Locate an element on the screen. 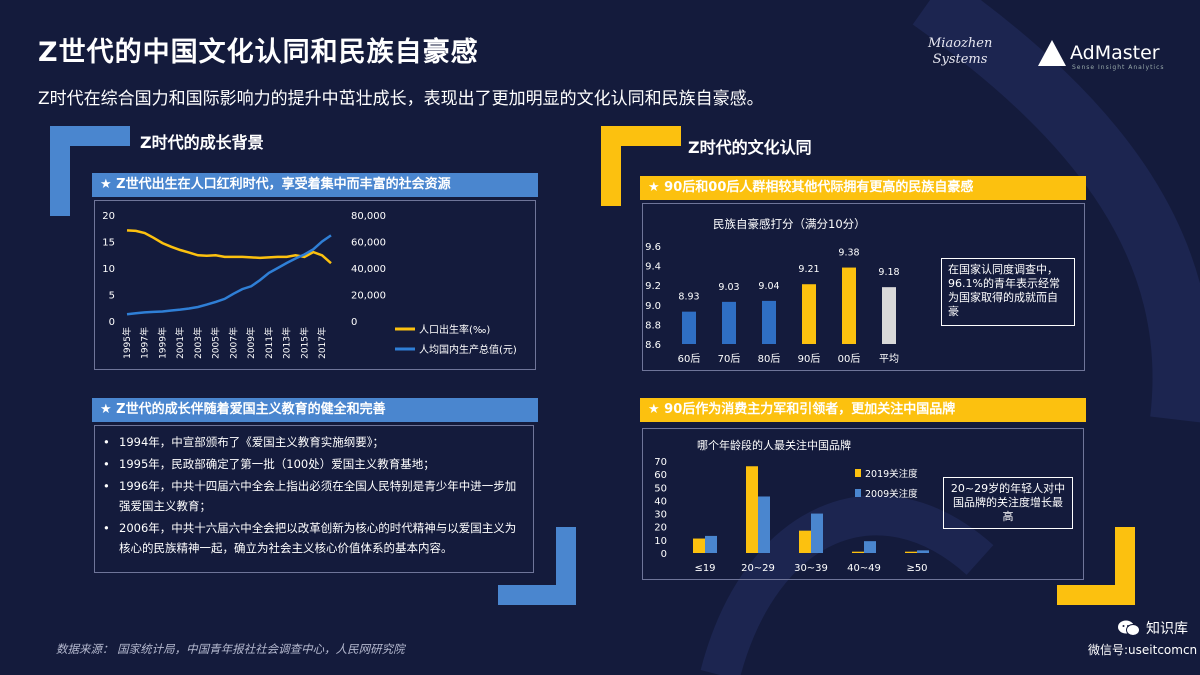  x-tick-label: 2011年 is located at coordinates (269, 343).